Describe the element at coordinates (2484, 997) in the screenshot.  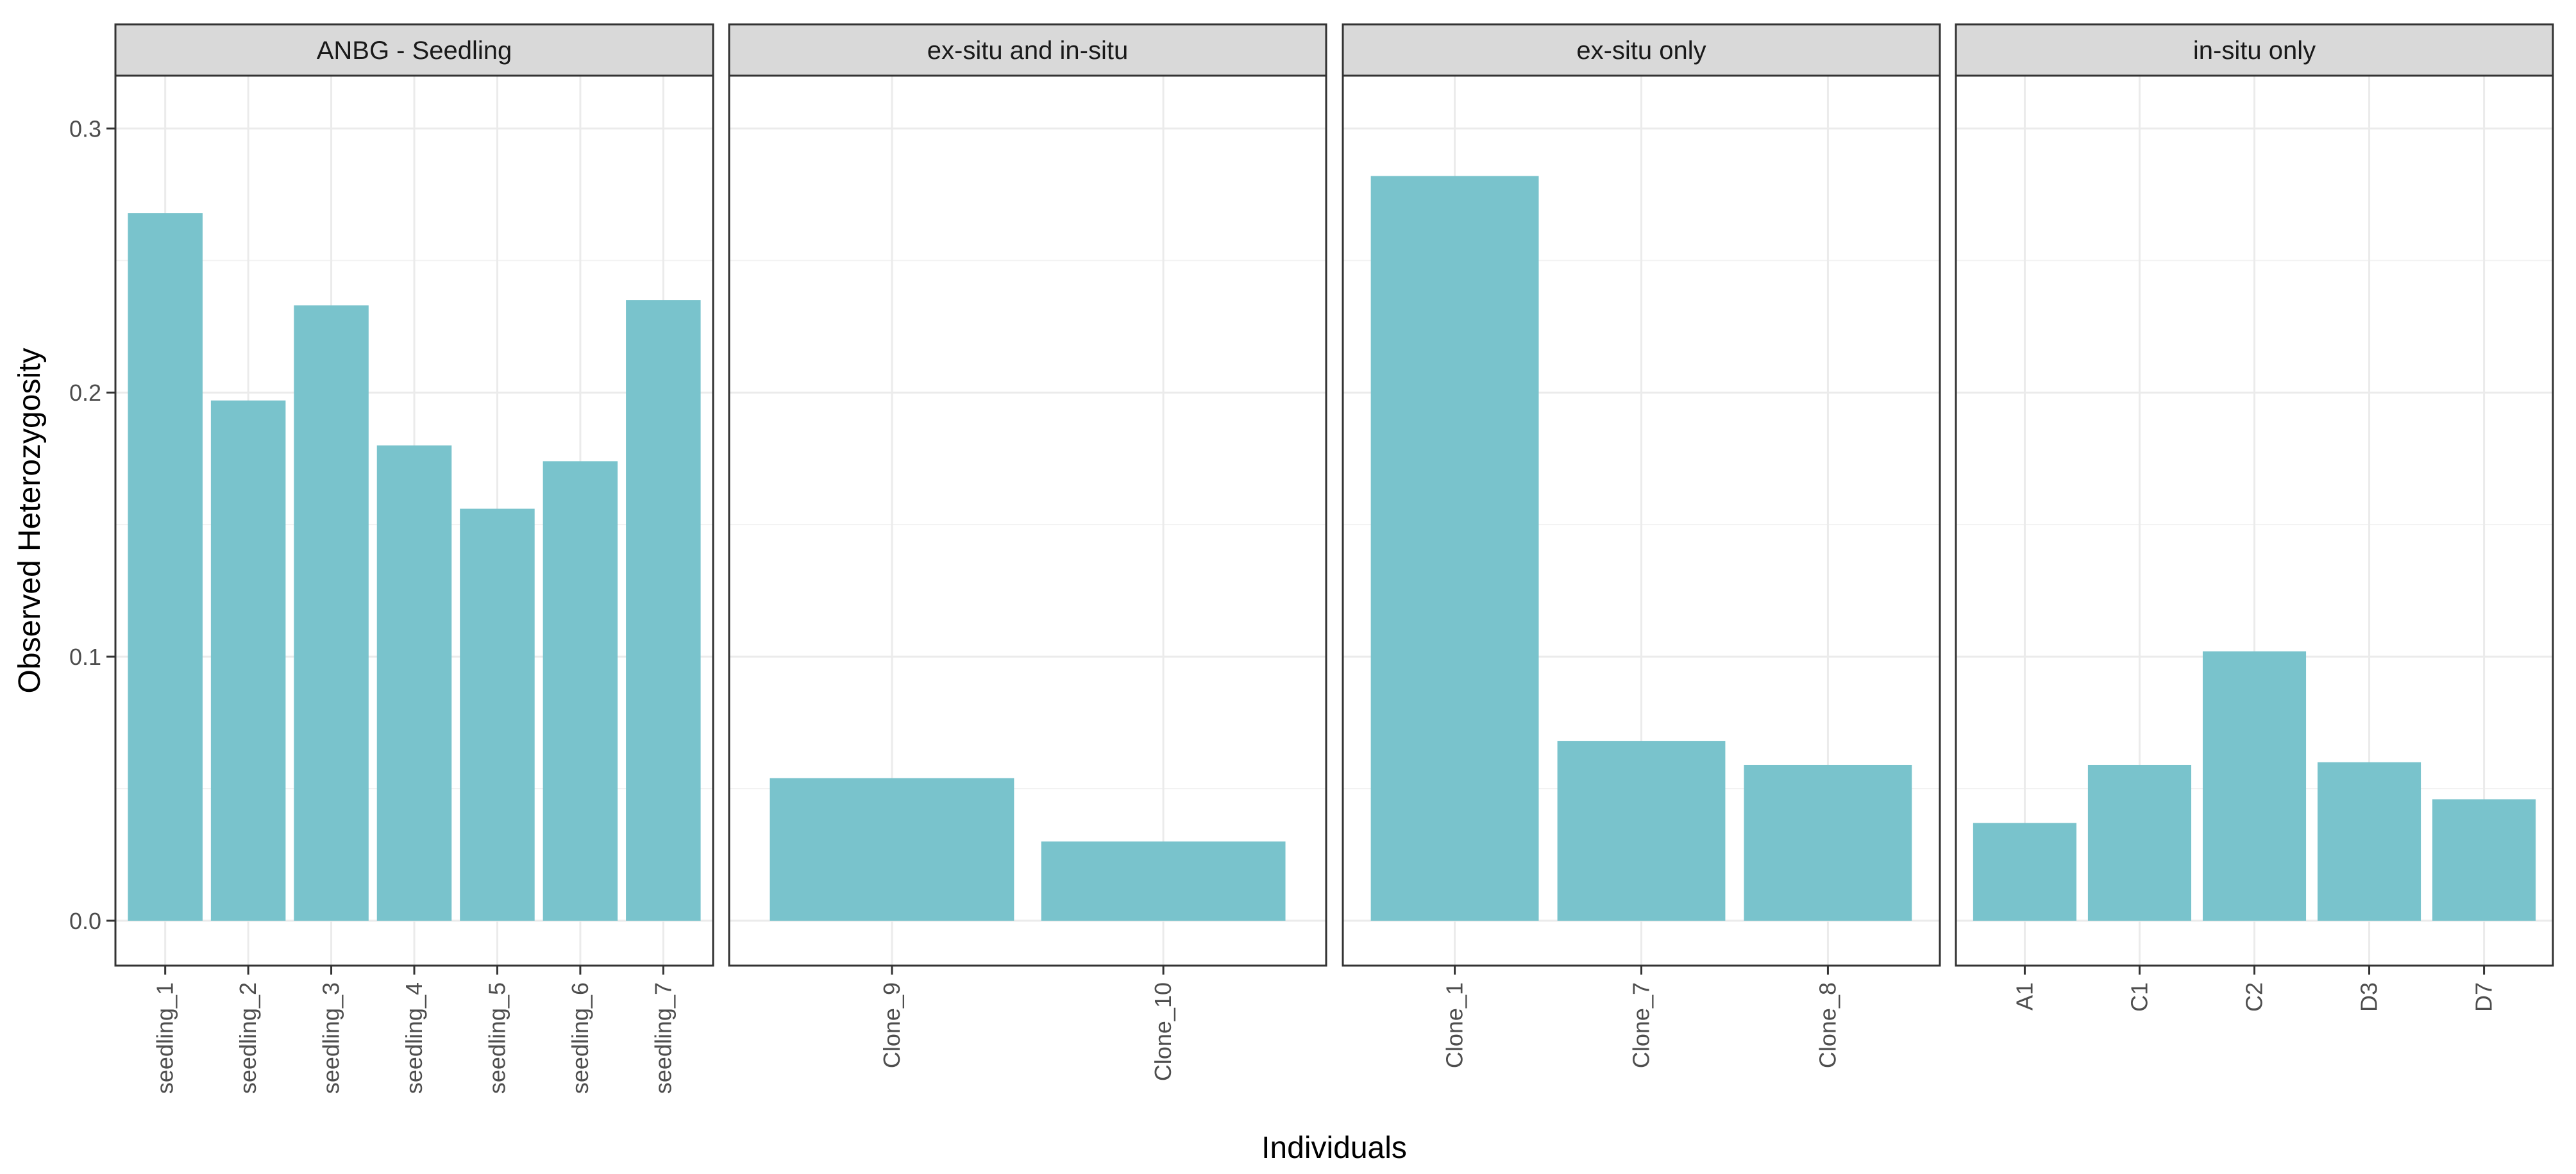
I see `x-tick-label: D7` at that location.